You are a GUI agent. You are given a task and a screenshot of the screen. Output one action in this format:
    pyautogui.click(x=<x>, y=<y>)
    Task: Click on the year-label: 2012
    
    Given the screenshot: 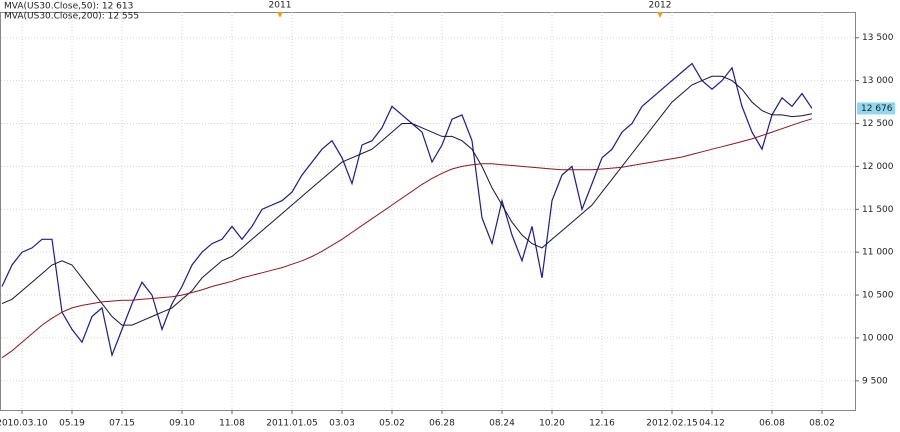 What is the action you would take?
    pyautogui.click(x=660, y=6)
    